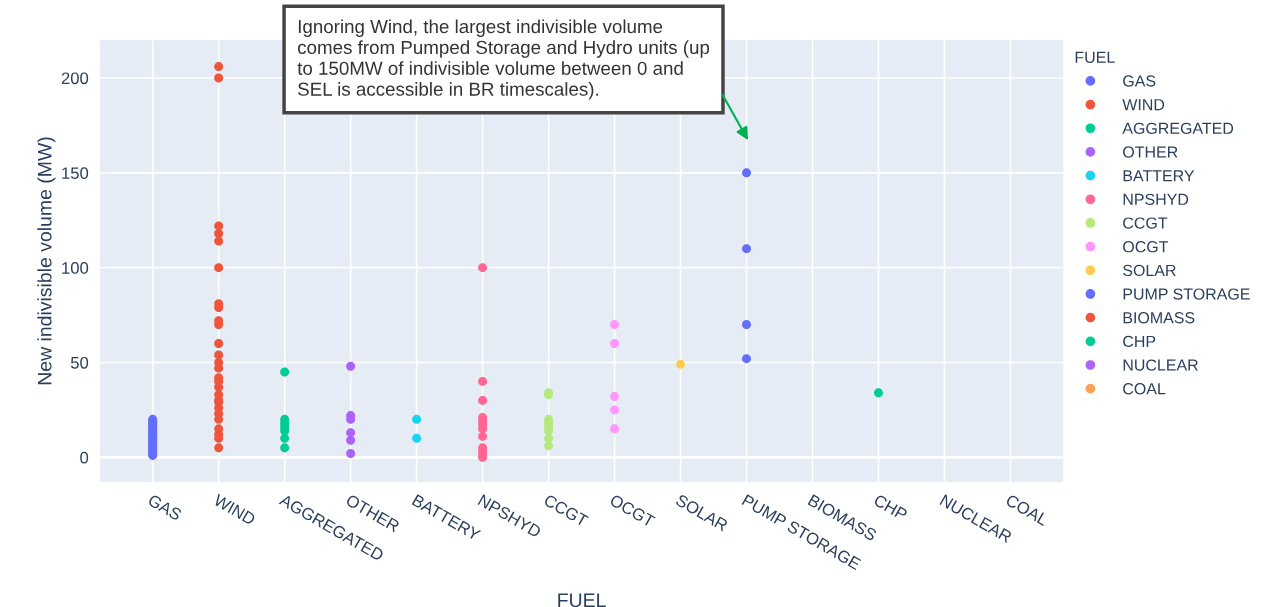 The image size is (1281, 607). I want to click on legend-label: CHP, so click(1139, 341).